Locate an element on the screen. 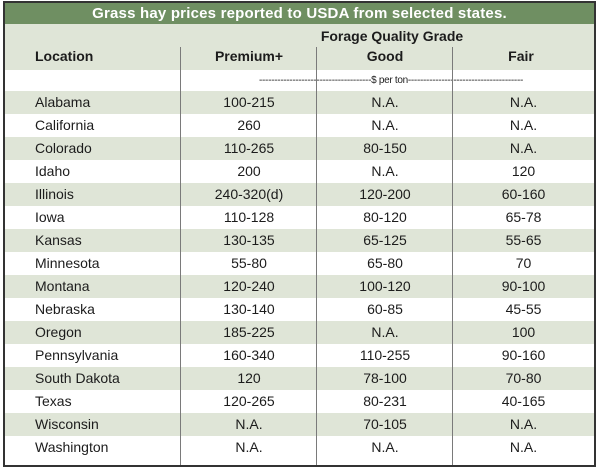 This screenshot has height=473, width=600. premium-price-cell: 240-320(d) is located at coordinates (249, 194).